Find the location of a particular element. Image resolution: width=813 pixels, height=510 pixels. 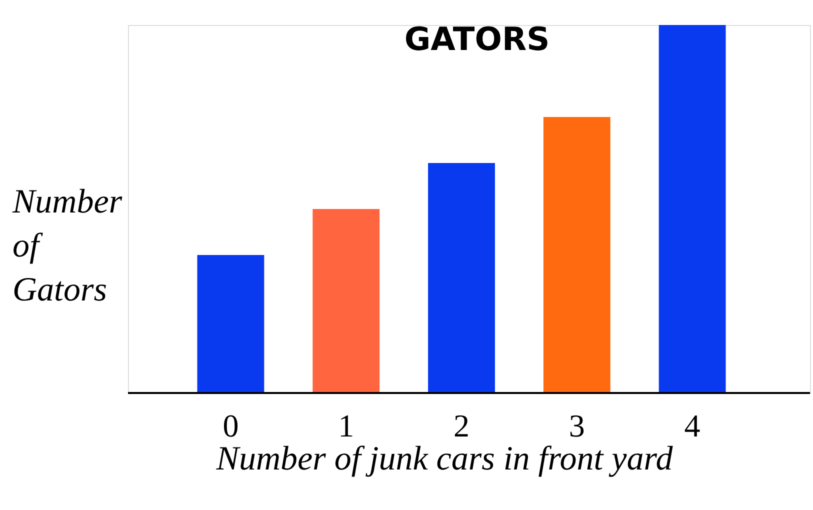

x-tick-label: 4 is located at coordinates (692, 426).